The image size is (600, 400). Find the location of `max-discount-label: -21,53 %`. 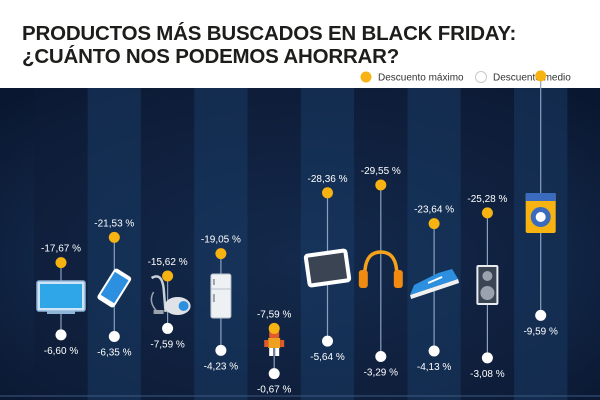

max-discount-label: -21,53 % is located at coordinates (114, 223).